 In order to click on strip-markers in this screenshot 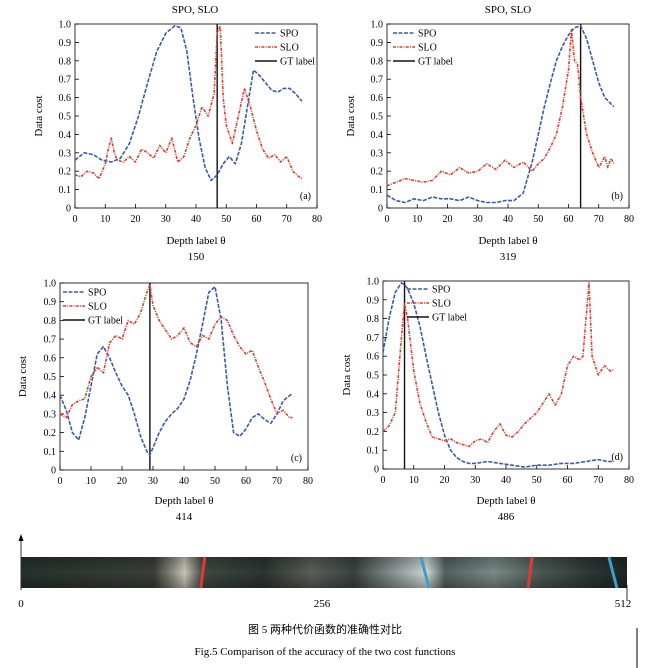, I will do `click(409, 572)`.